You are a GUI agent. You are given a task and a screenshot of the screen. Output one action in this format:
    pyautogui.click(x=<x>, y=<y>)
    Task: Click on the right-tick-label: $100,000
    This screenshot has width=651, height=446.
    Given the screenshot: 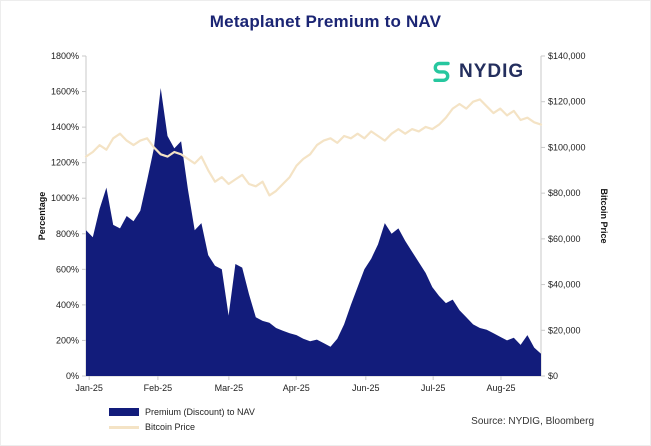 What is the action you would take?
    pyautogui.click(x=567, y=147)
    